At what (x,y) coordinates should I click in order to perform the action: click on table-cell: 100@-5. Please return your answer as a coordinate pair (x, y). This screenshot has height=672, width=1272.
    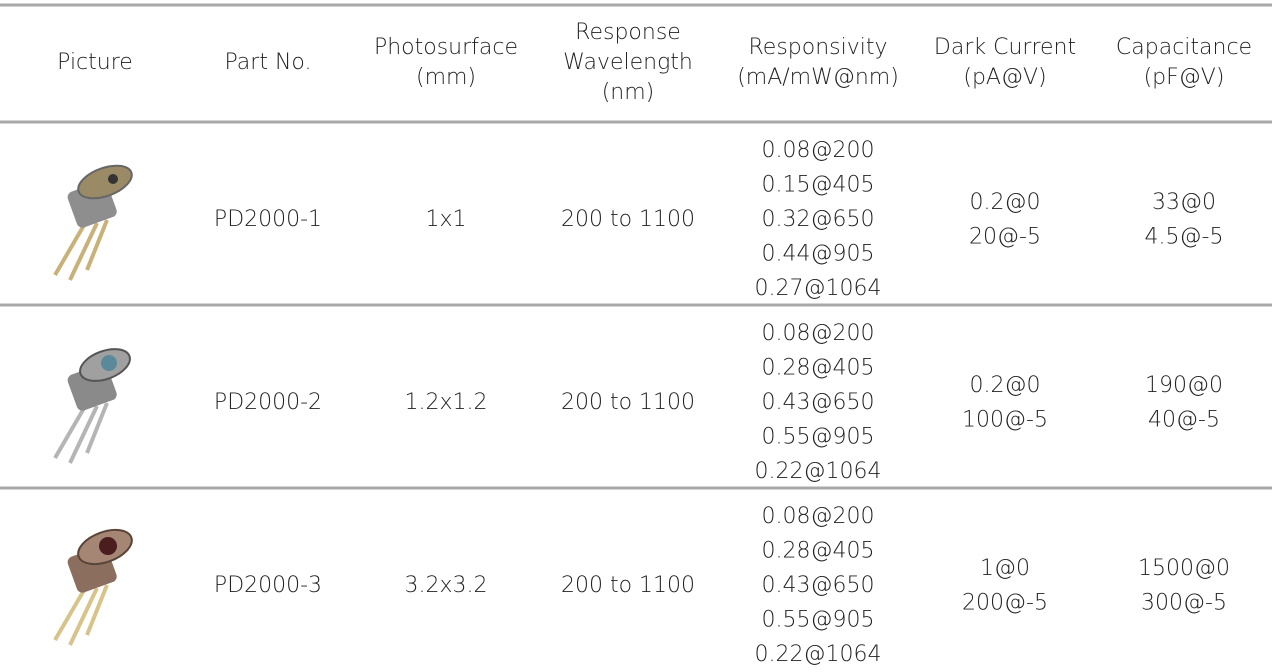
    Looking at the image, I should click on (1005, 419).